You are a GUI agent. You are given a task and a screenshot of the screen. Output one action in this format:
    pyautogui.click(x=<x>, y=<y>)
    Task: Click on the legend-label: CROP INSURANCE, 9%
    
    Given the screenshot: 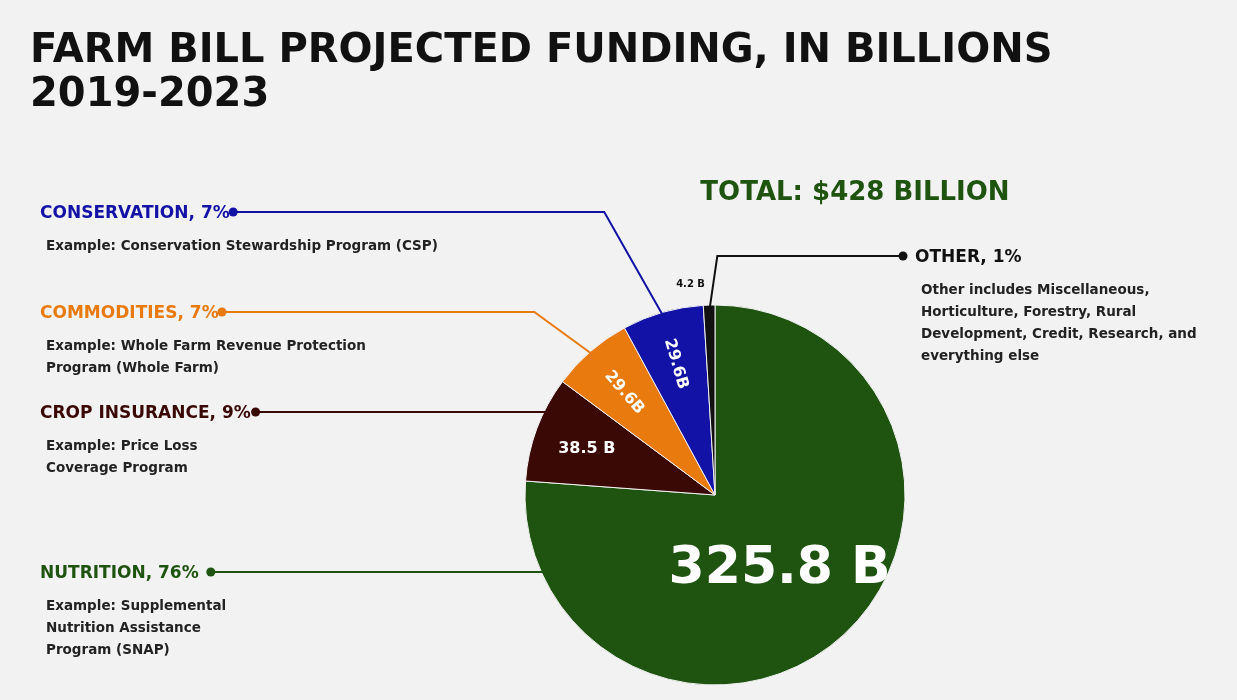 What is the action you would take?
    pyautogui.click(x=145, y=412)
    